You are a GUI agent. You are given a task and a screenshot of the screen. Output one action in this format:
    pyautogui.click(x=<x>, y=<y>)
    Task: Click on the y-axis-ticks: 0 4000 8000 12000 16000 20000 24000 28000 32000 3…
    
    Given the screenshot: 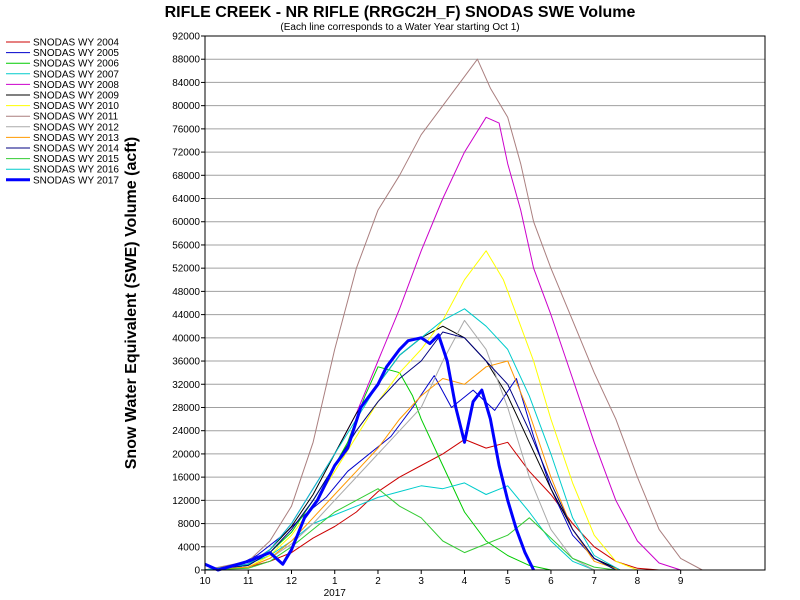 What is the action you would take?
    pyautogui.click(x=188, y=304)
    